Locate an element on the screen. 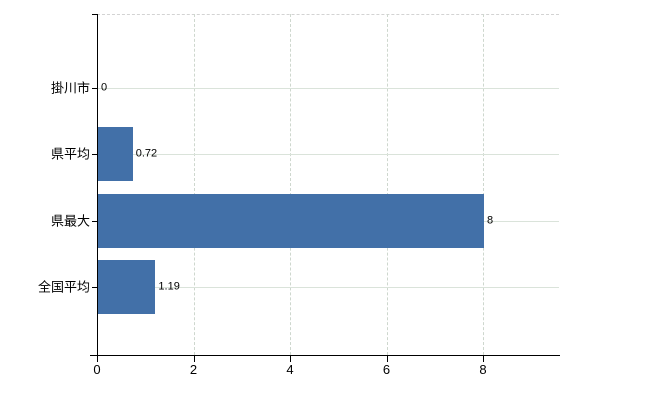  x-tick-label: 8 is located at coordinates (483, 369).